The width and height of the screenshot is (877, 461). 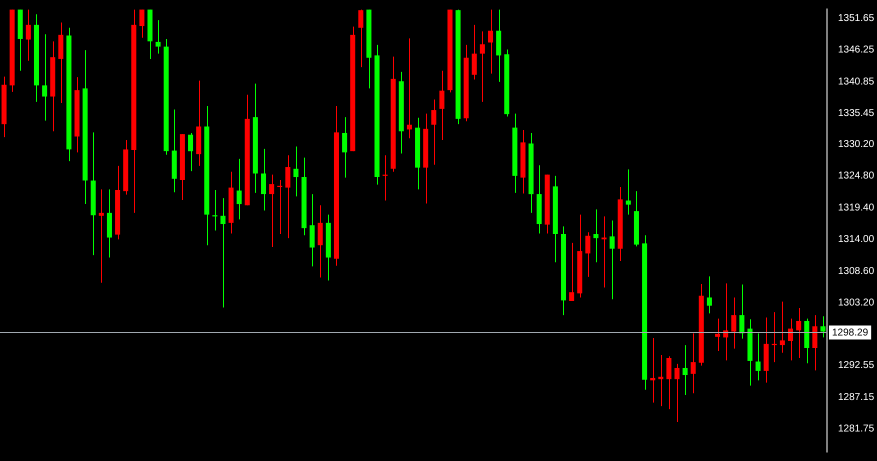 What do you see at coordinates (856, 303) in the screenshot?
I see `y-tick-label: 1303.20` at bounding box center [856, 303].